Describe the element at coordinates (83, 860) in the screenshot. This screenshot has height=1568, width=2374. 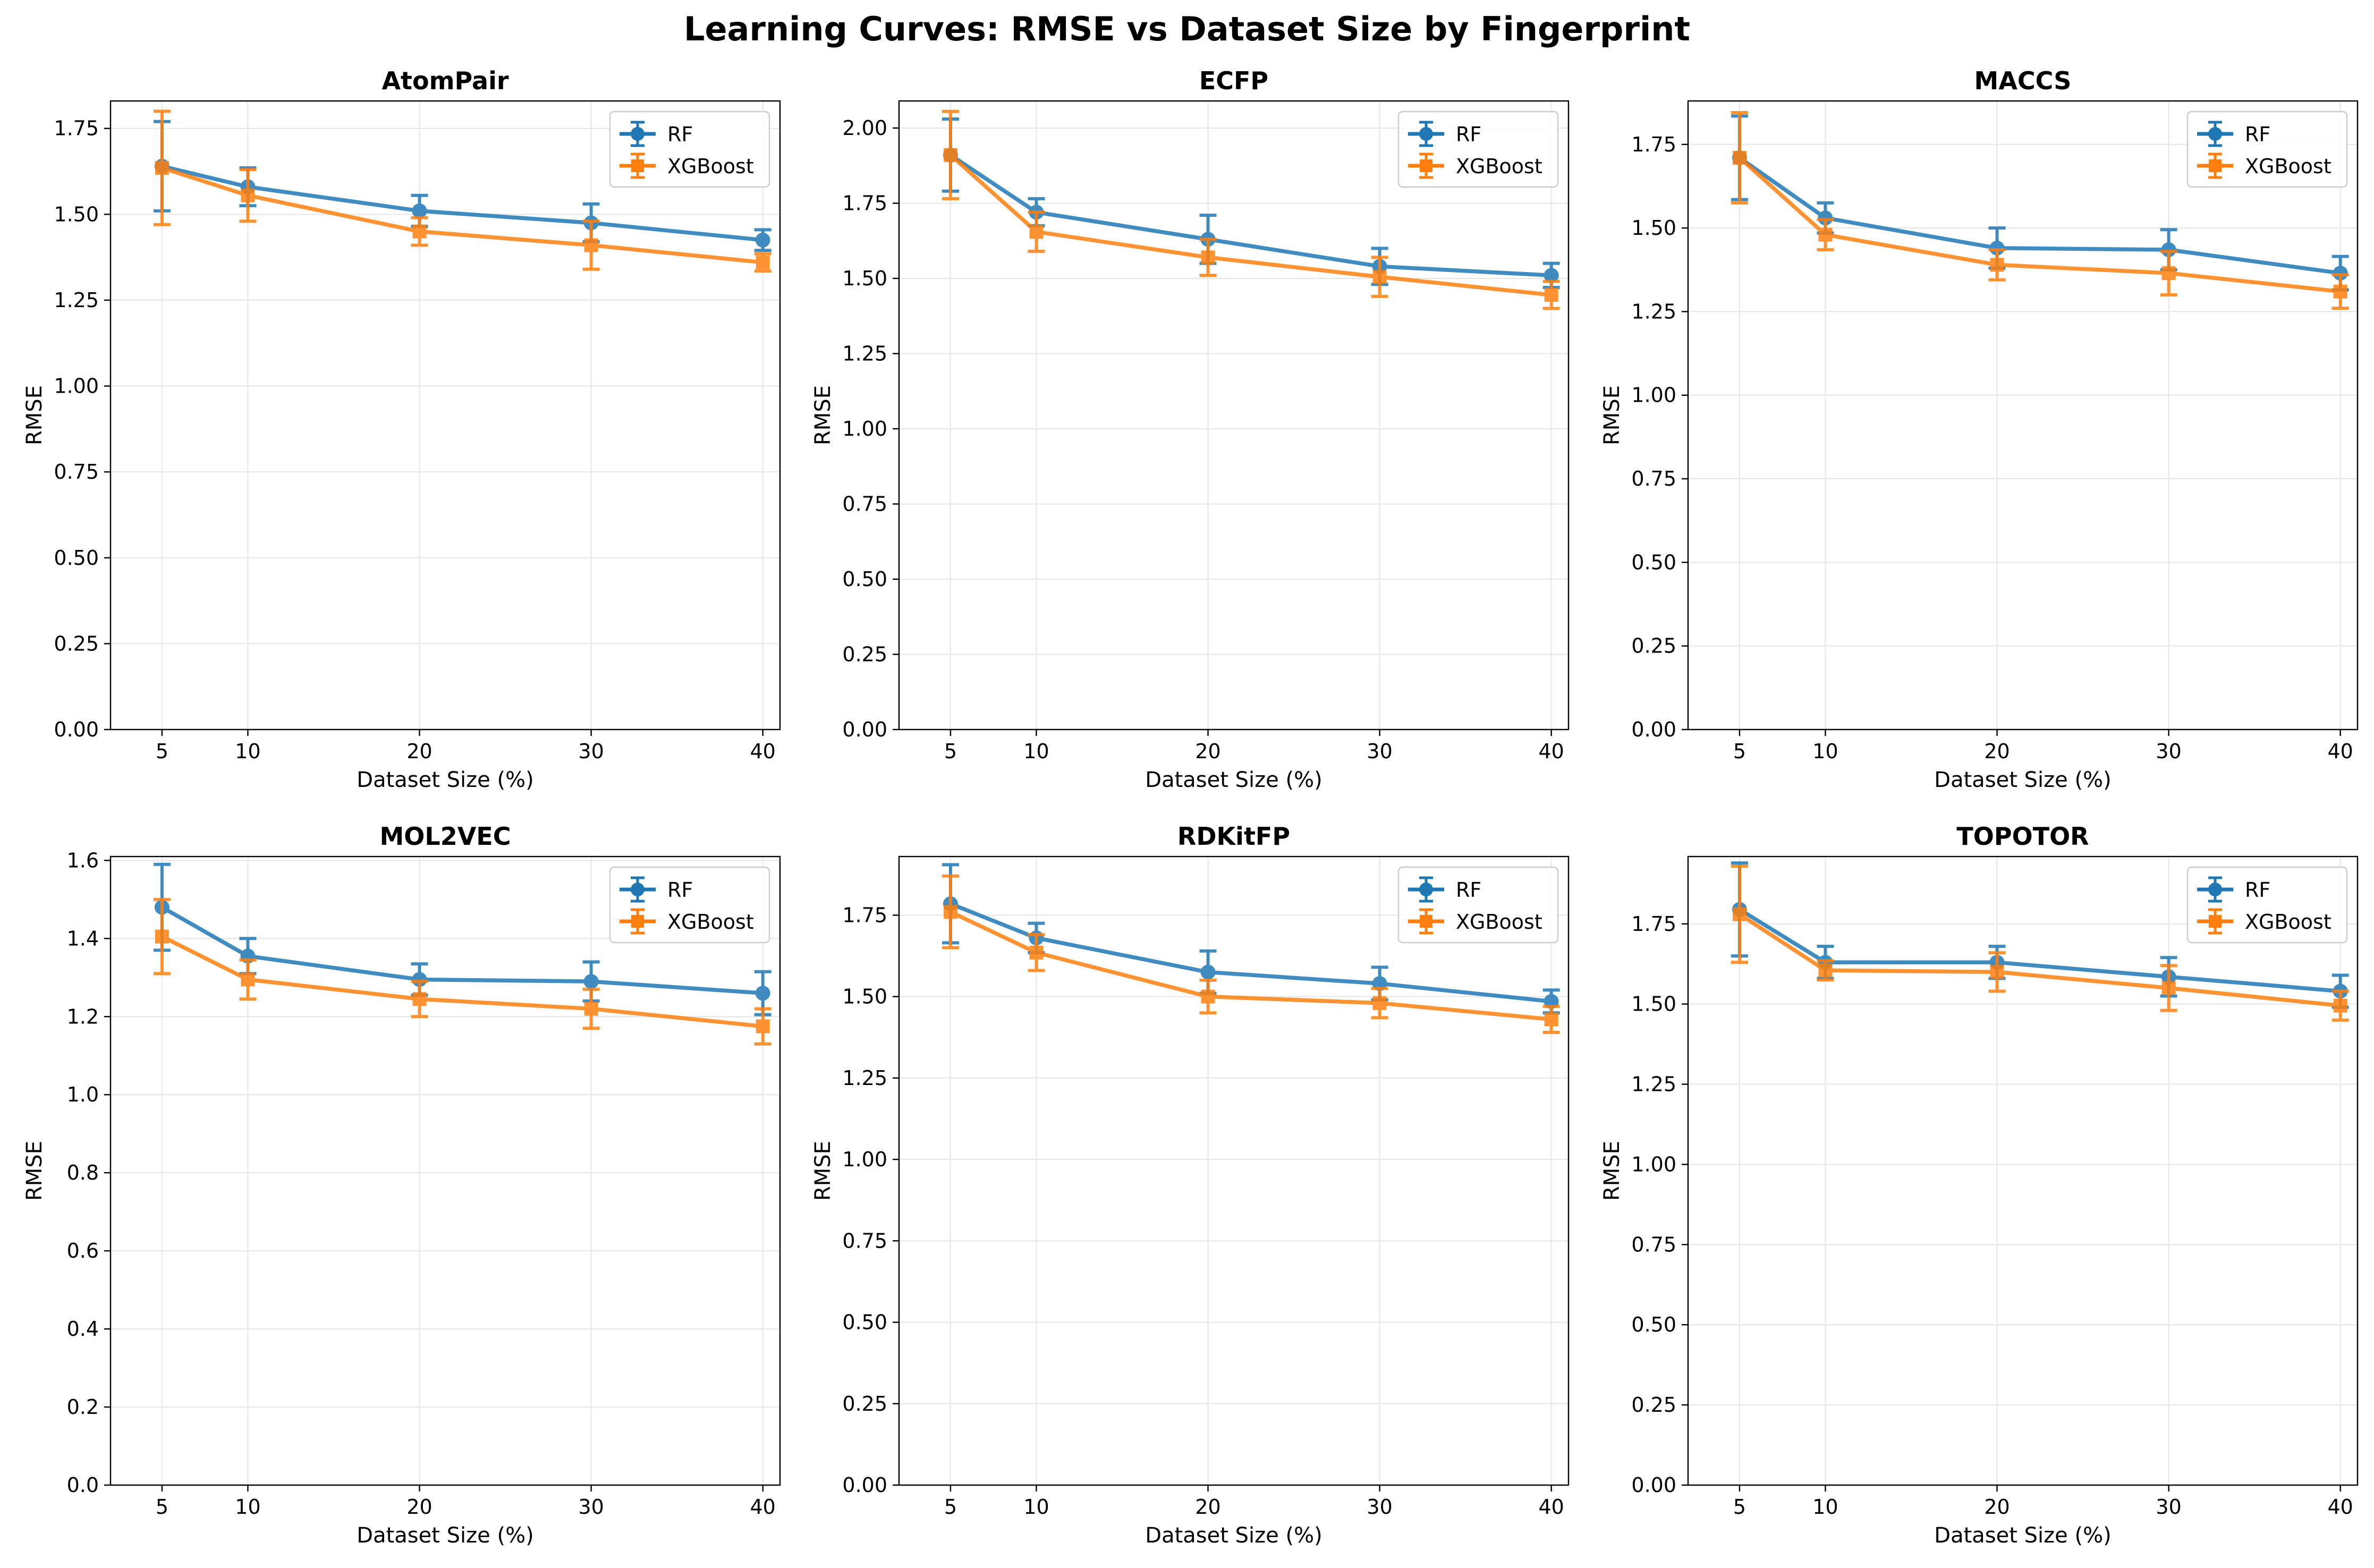
I see `y-tick-label: 1.6` at that location.